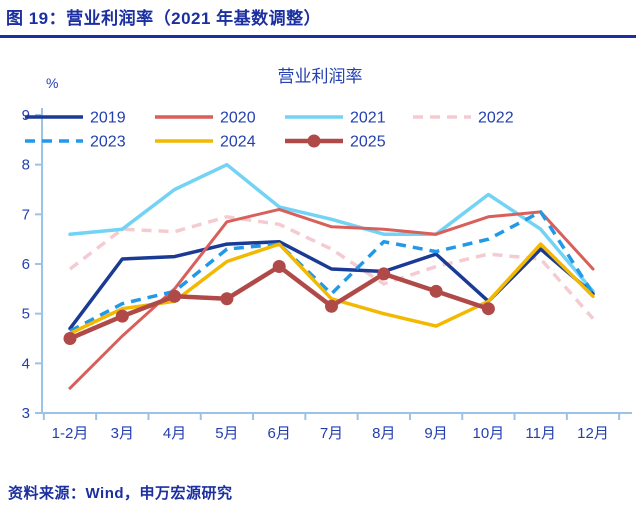  What do you see at coordinates (108, 118) in the screenshot?
I see `legend-label-2019: 2019` at bounding box center [108, 118].